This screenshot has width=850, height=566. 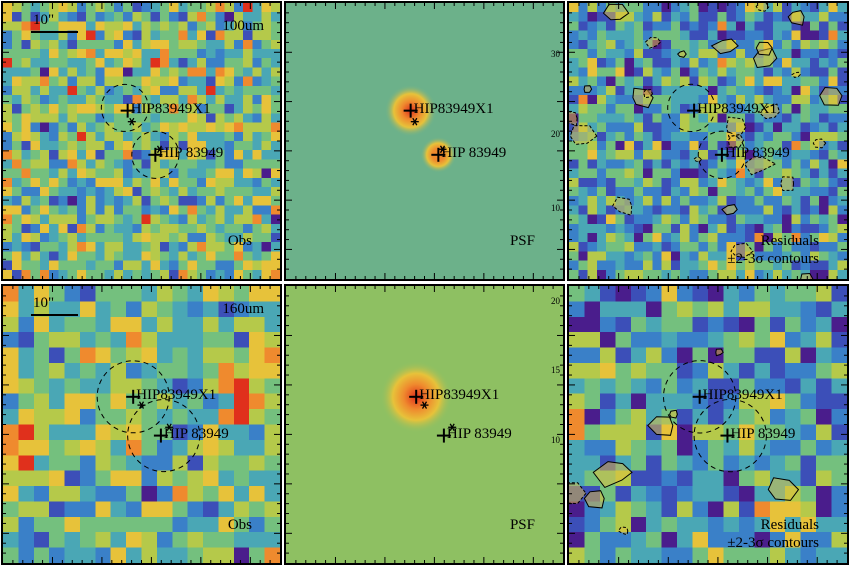 I want to click on axis-tick-label: 15, so click(x=555, y=370).